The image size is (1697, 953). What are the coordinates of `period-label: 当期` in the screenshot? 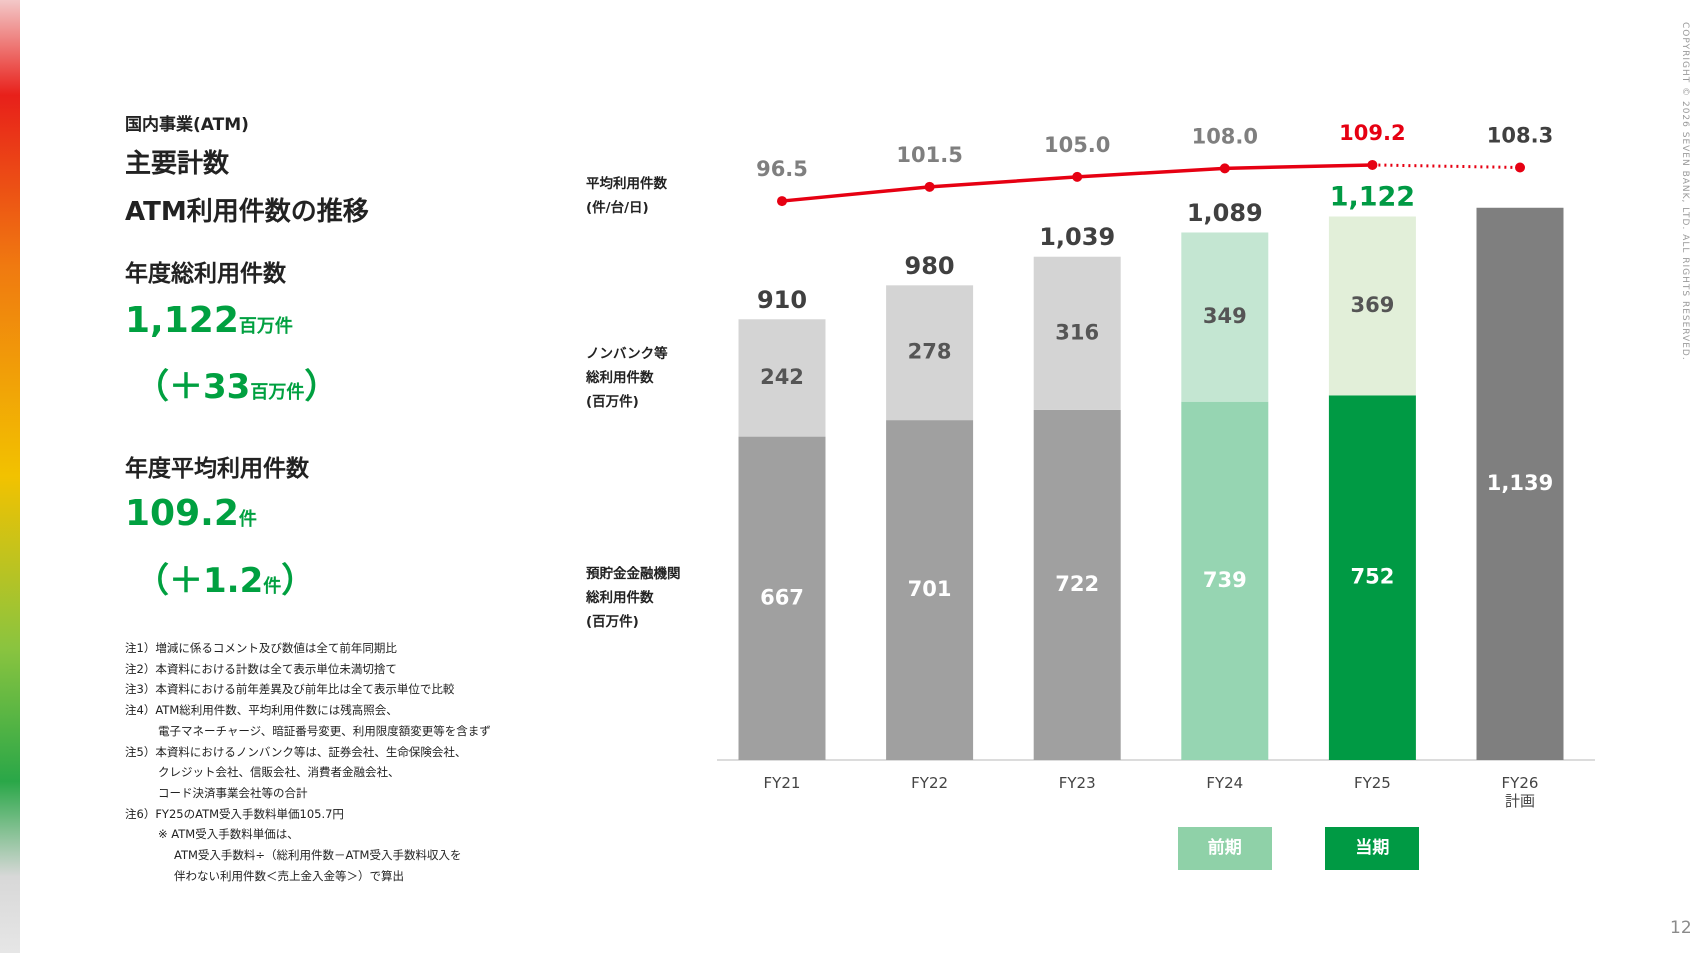 It's located at (1372, 848).